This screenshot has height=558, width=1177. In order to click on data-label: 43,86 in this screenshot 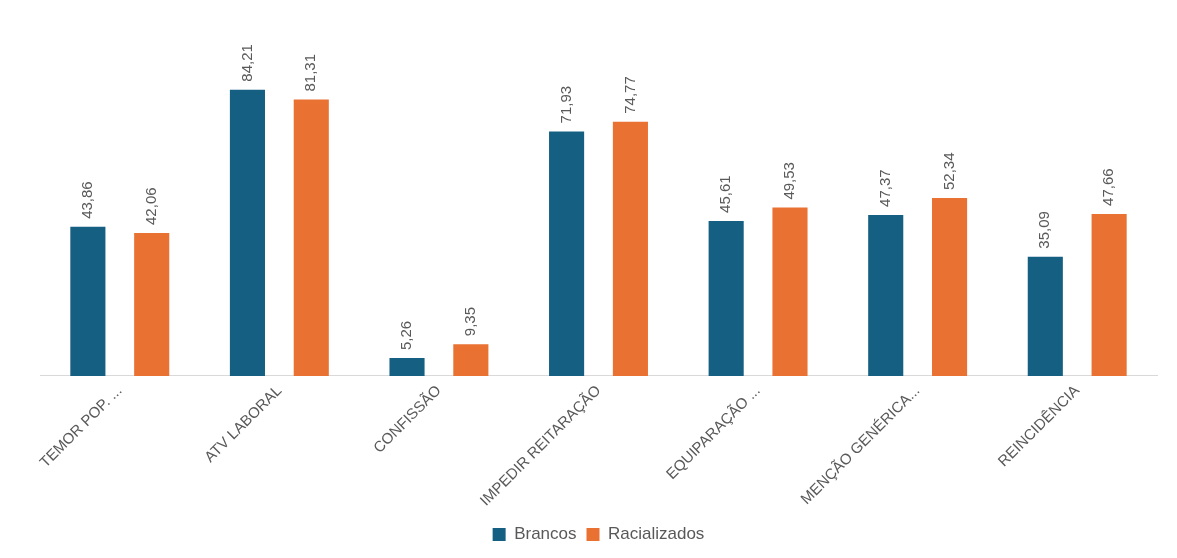, I will do `click(87, 200)`.